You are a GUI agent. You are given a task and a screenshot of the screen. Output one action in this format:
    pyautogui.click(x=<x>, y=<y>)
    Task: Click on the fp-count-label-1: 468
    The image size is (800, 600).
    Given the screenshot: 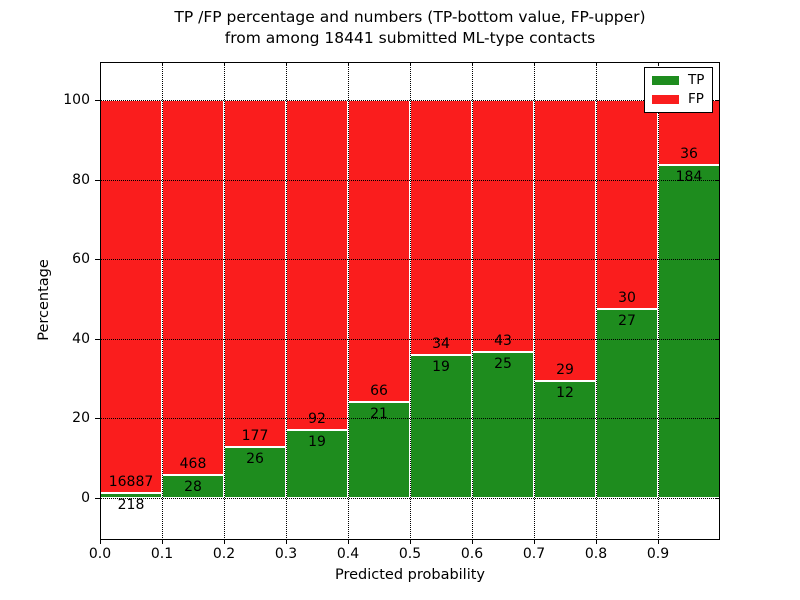 What is the action you would take?
    pyautogui.click(x=193, y=464)
    